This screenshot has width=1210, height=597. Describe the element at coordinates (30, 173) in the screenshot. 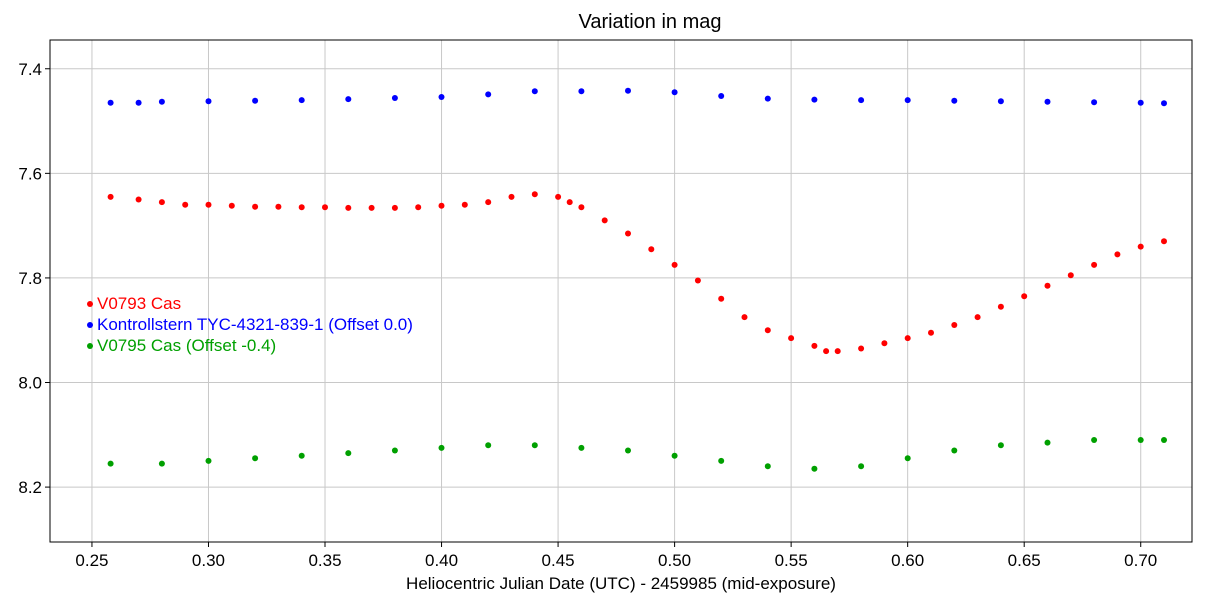

I see `y-tick-label: 7.6` at that location.